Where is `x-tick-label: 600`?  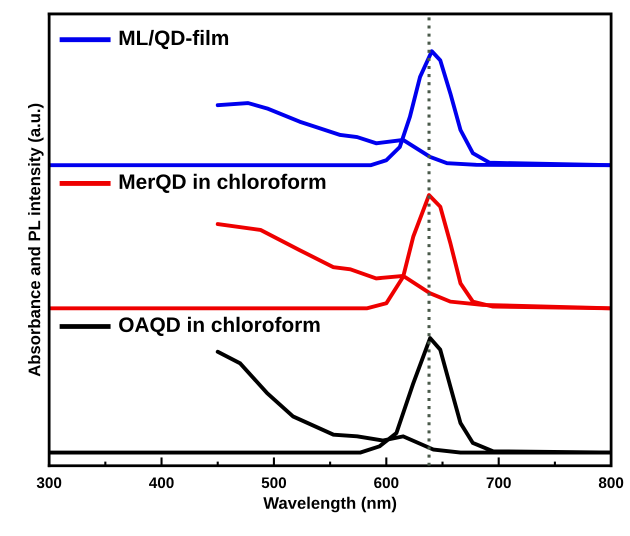 x-tick-label: 600 is located at coordinates (386, 482).